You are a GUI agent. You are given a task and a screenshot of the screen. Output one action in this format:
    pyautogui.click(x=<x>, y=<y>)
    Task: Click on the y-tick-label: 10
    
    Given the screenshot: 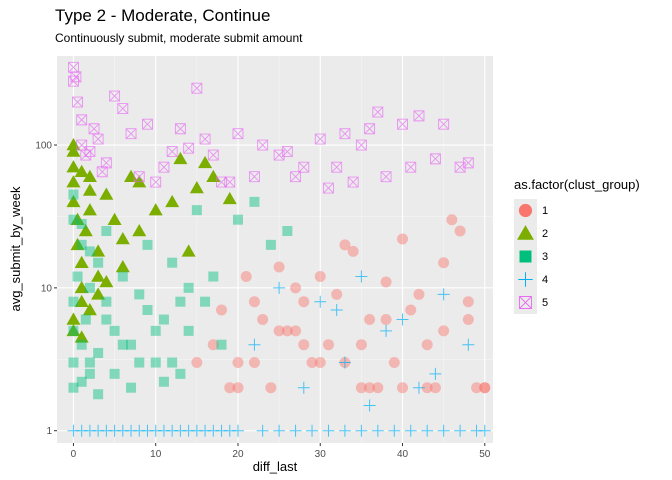 What is the action you would take?
    pyautogui.click(x=47, y=288)
    